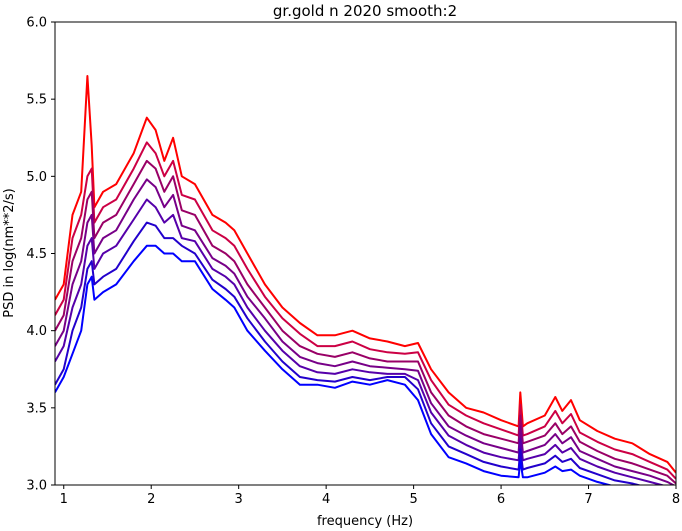  What do you see at coordinates (588, 499) in the screenshot?
I see `x-tick-label: 7` at bounding box center [588, 499].